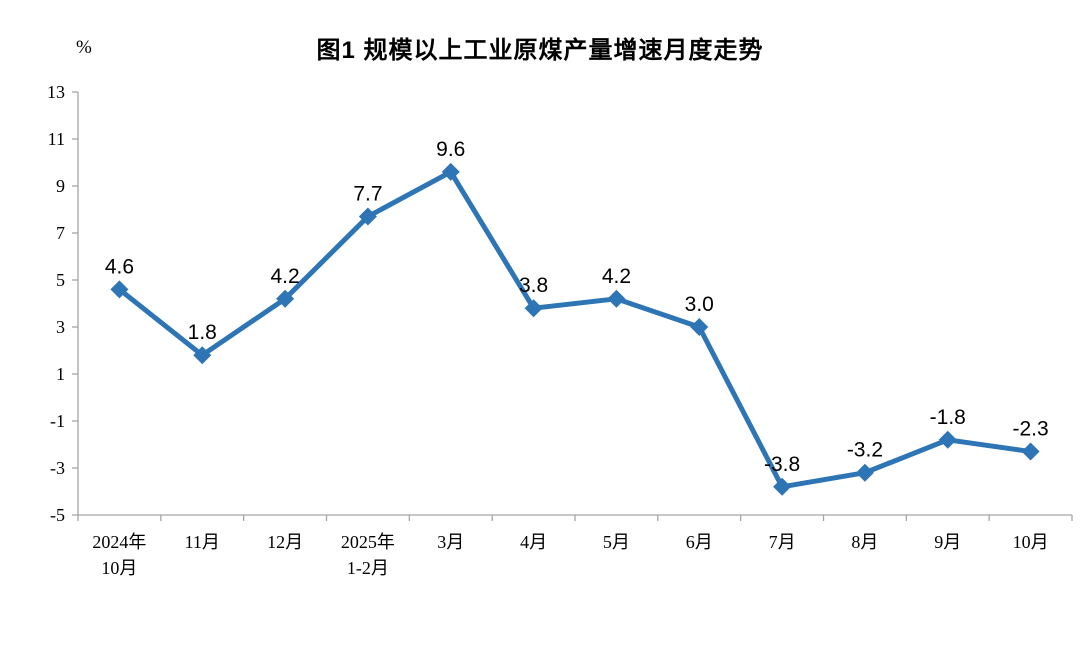 This screenshot has height=651, width=1080. I want to click on y-axis-tick-label: -1, so click(57, 421).